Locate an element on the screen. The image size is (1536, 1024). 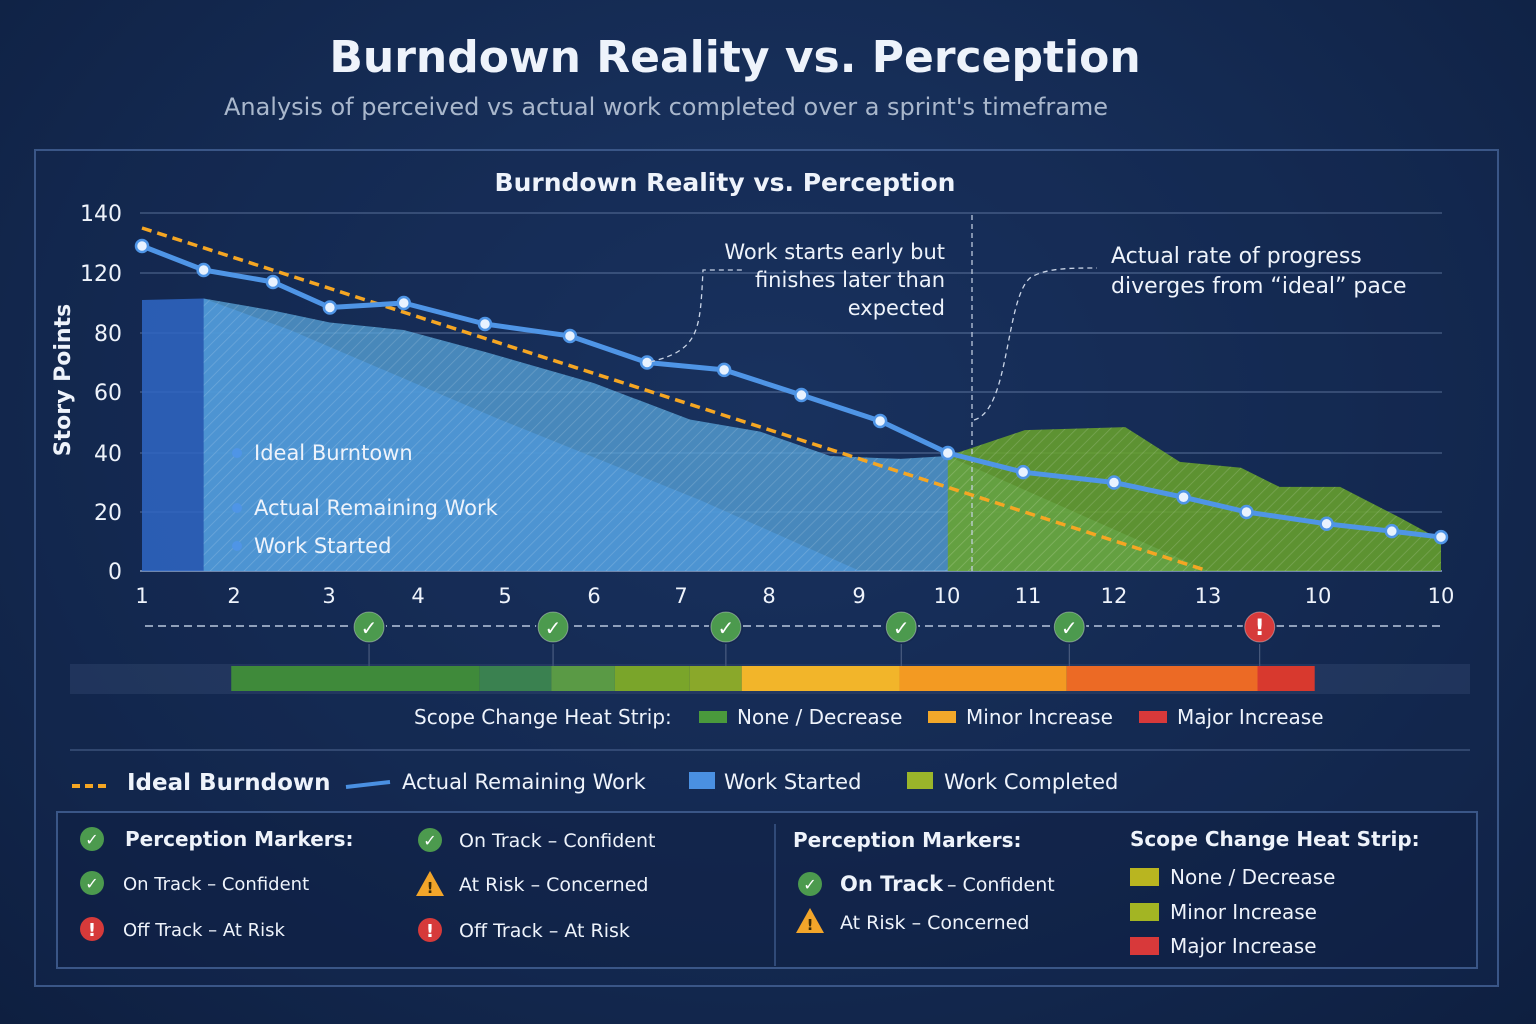
strip-legend-label: Minor Increase is located at coordinates (1039, 717).